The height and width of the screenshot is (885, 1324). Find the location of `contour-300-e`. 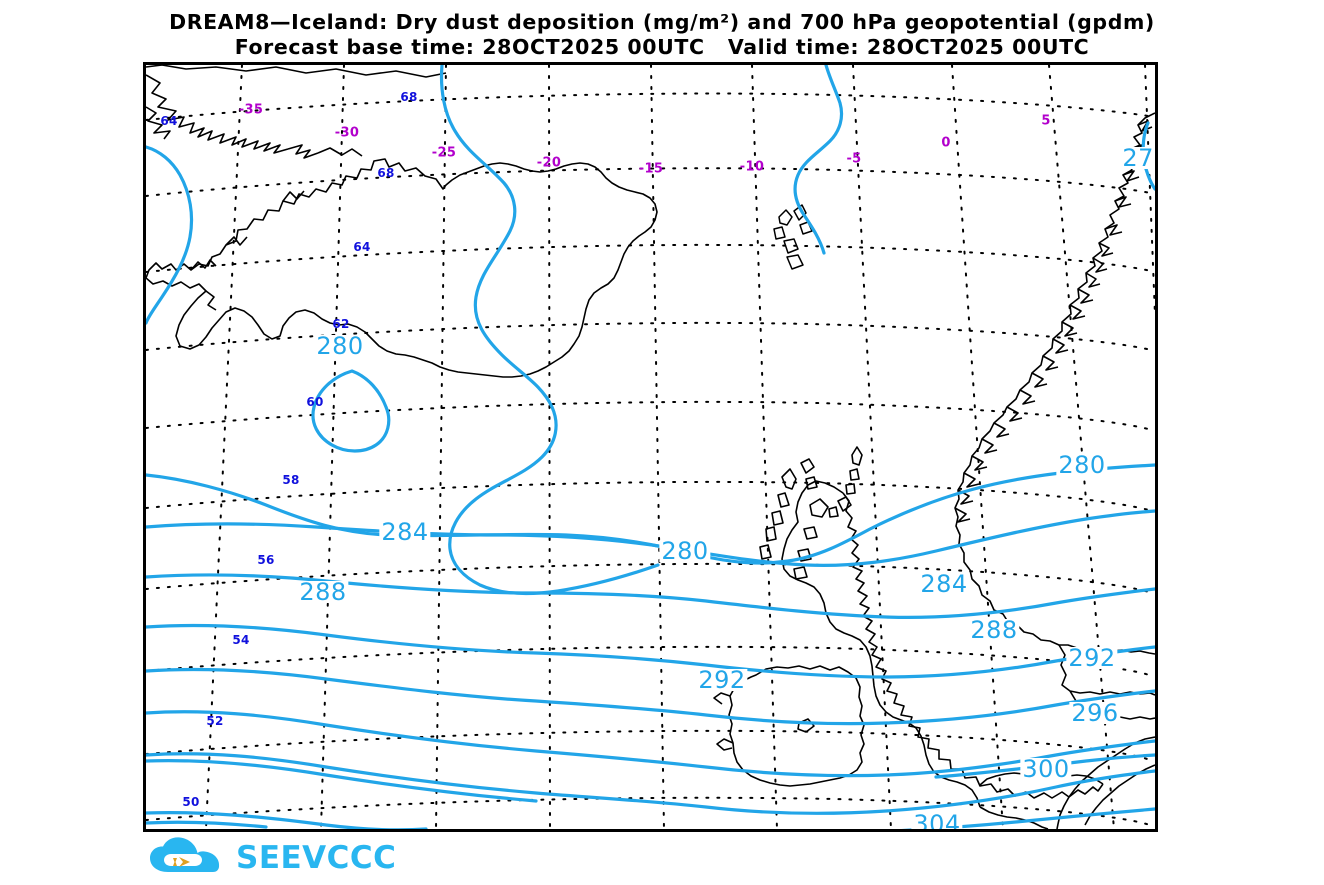

contour-300-e is located at coordinates (1044, 766).